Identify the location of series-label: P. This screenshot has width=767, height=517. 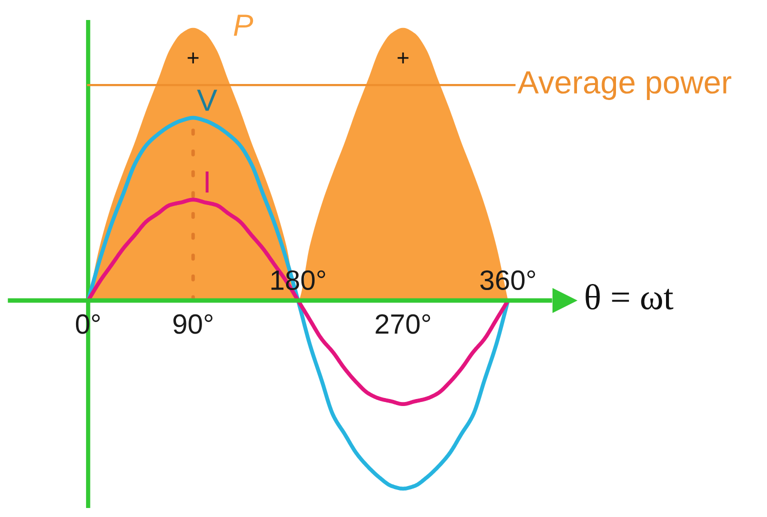
(244, 25).